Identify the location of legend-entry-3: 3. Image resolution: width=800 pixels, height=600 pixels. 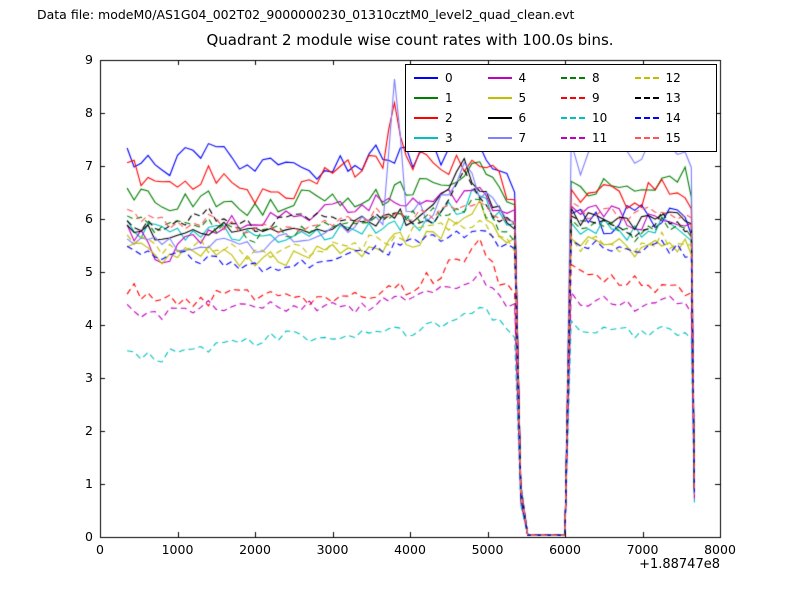
(451, 138).